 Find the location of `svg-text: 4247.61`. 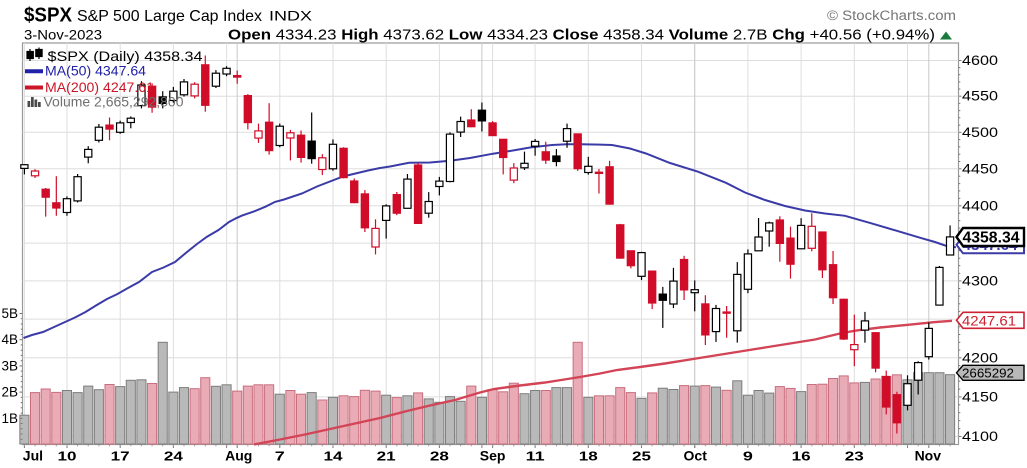

svg-text: 4247.61 is located at coordinates (989, 320).